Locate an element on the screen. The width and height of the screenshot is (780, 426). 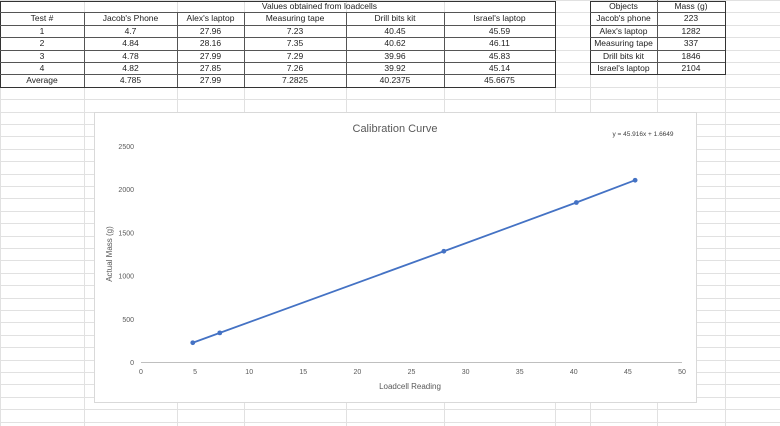
loadcell-table-cell: 4.785 is located at coordinates (130, 80).